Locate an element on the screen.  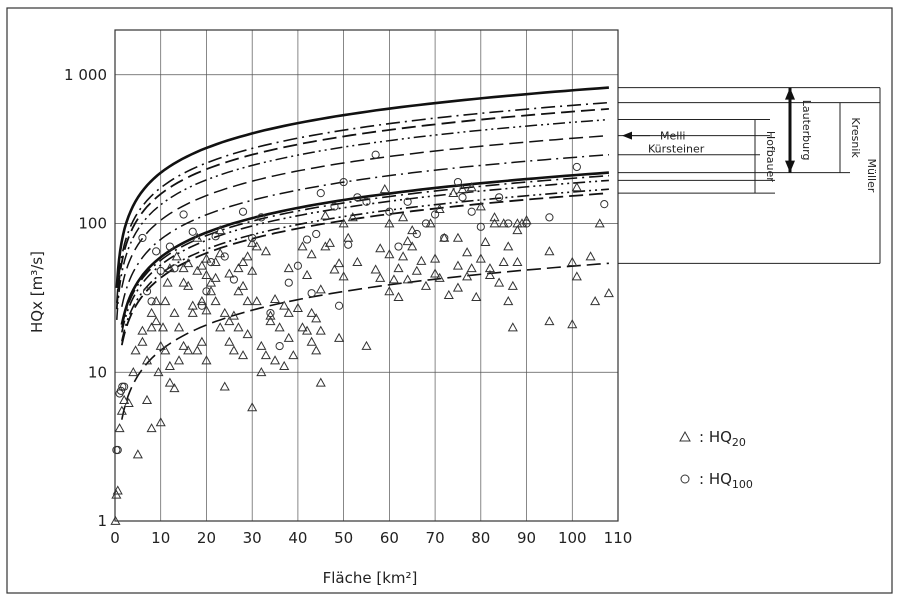
annotation-kresnik: Kresnik is located at coordinates (855, 137).